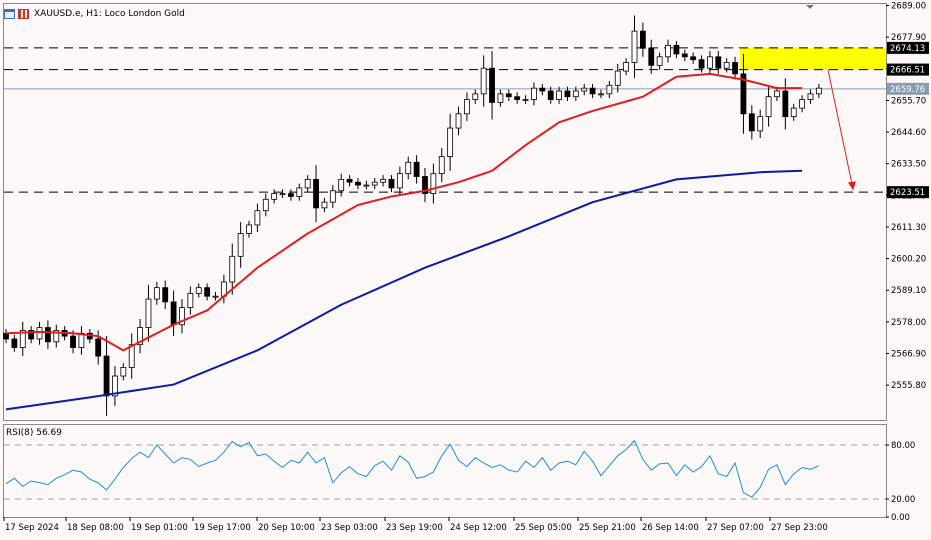 The width and height of the screenshot is (931, 540). I want to click on x-tick-label: 20 Sep 10:00, so click(286, 528).